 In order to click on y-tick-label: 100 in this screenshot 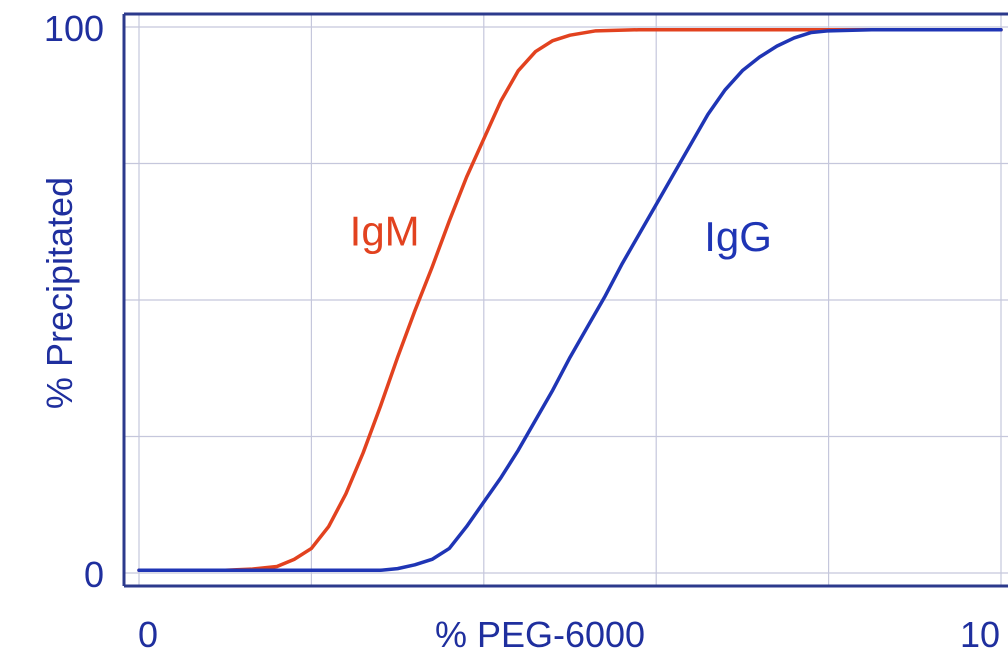, I will do `click(74, 28)`.